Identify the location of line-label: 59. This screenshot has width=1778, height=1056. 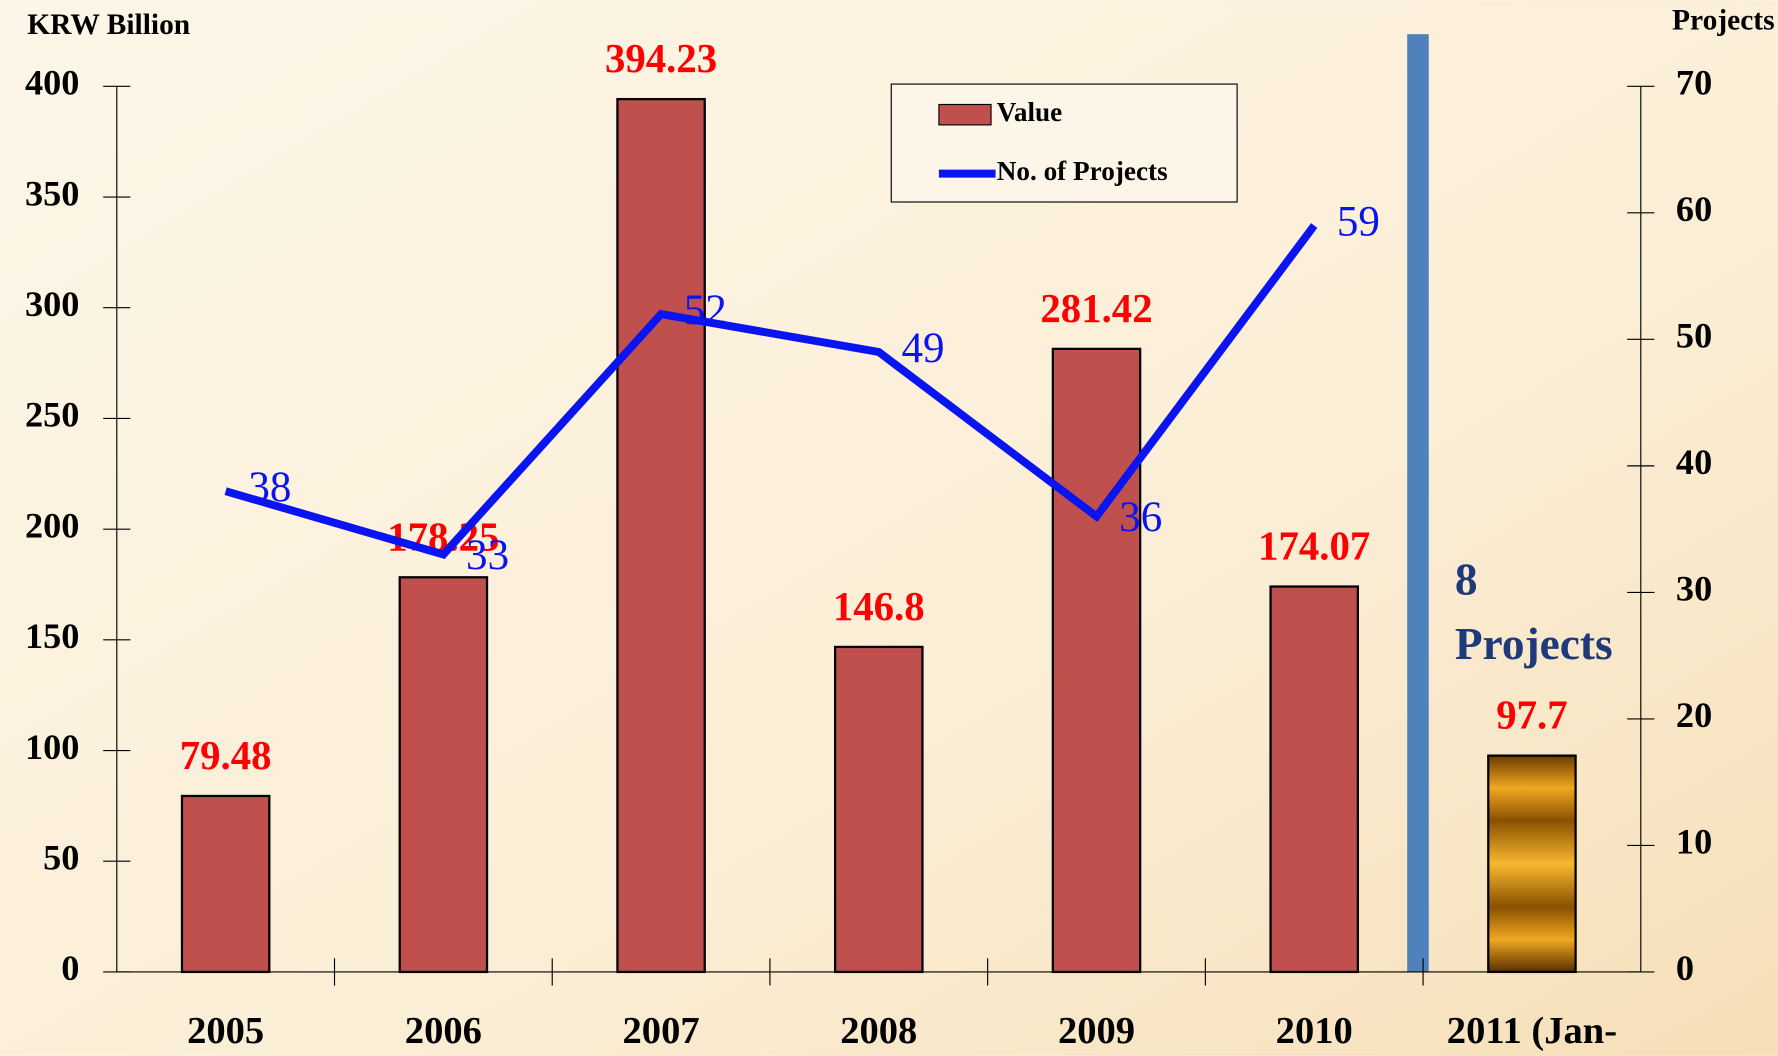
(1358, 221).